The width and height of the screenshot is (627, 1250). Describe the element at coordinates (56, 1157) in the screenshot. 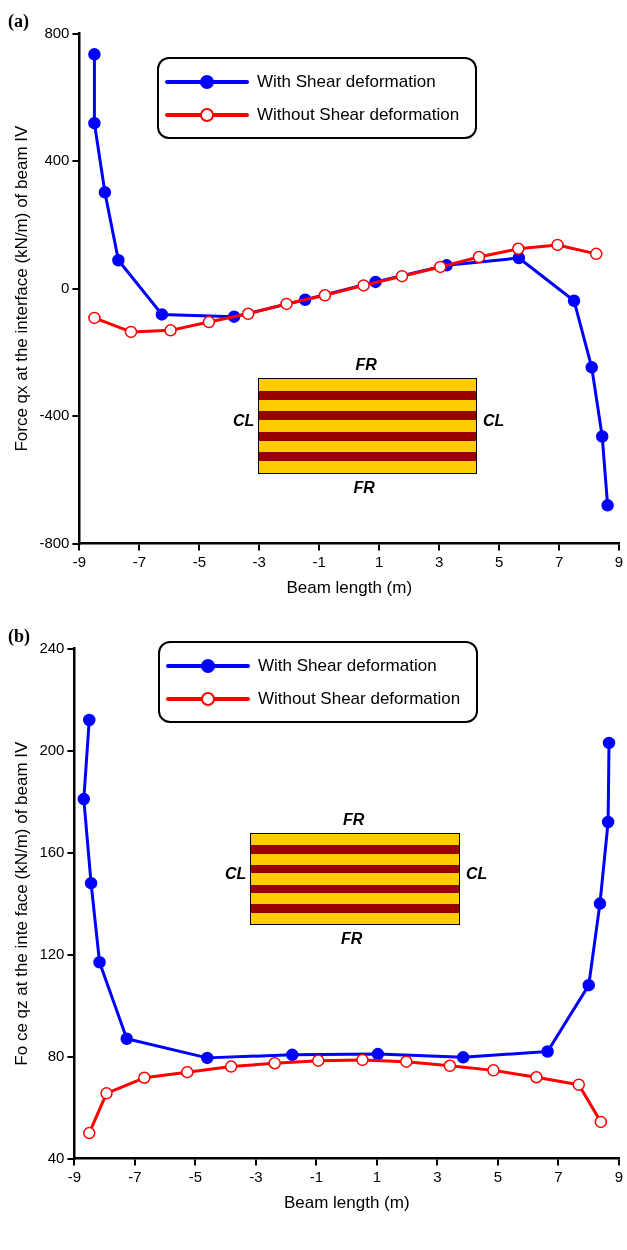

I see `y-tick-label: 40` at that location.